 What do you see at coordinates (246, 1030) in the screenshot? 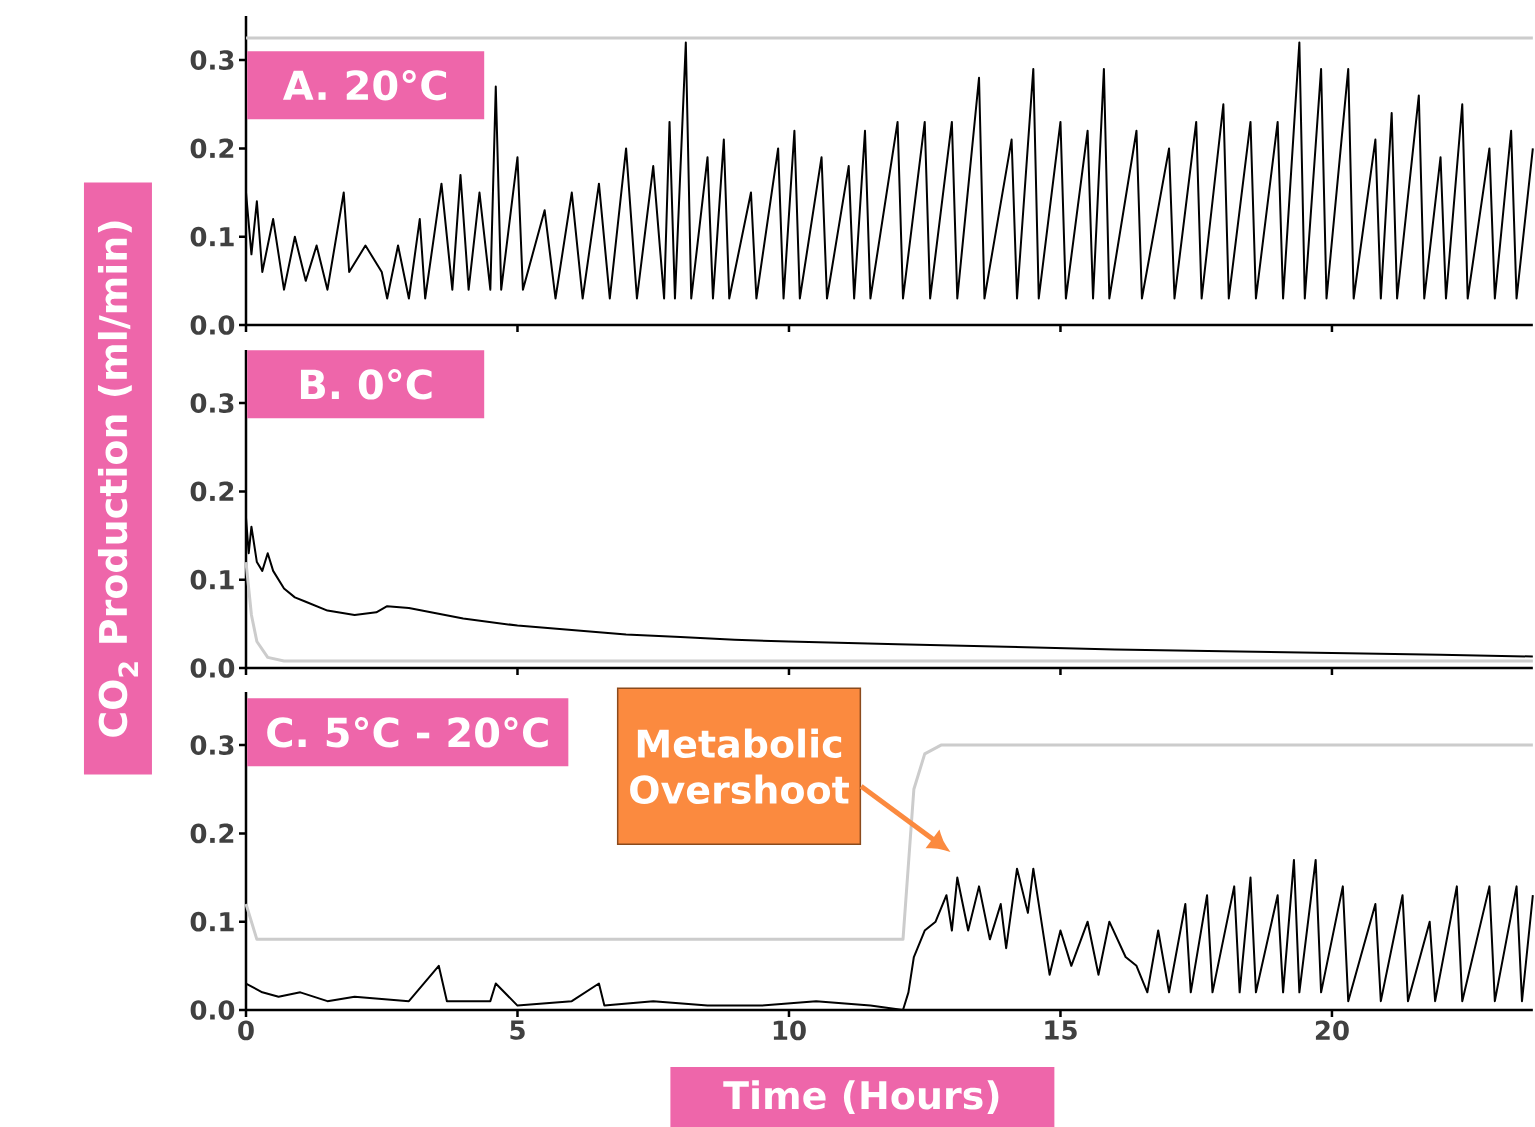
I see `x-tick-label: 0` at bounding box center [246, 1030].